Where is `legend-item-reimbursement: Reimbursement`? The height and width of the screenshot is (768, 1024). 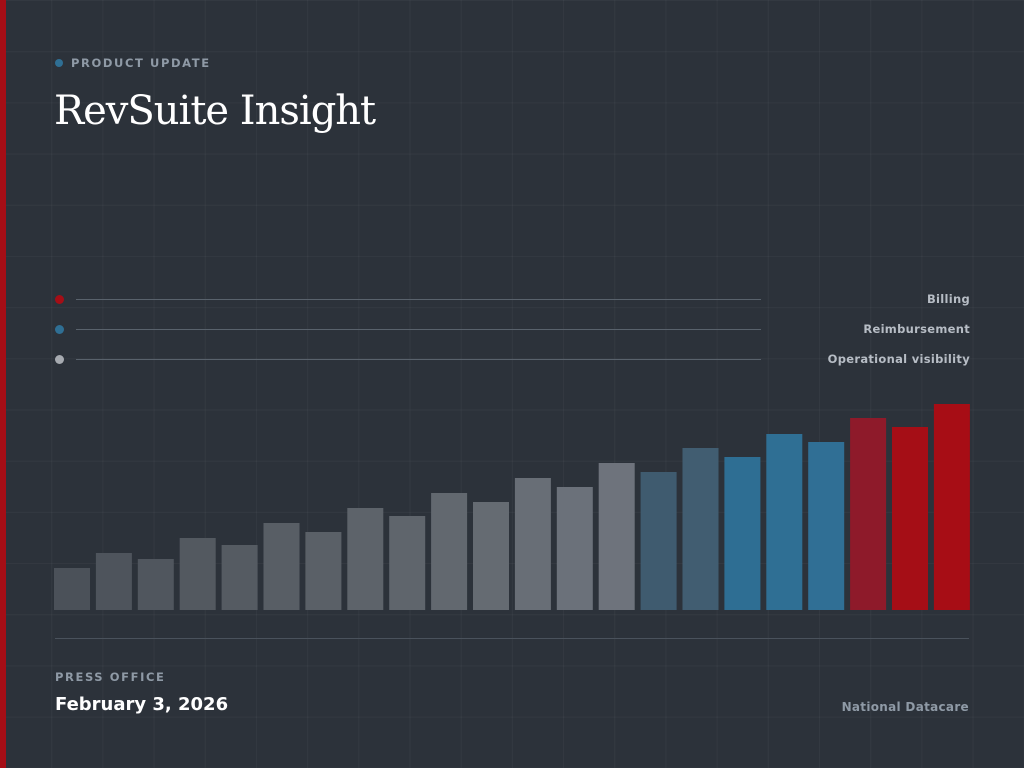 legend-item-reimbursement: Reimbursement is located at coordinates (512, 330).